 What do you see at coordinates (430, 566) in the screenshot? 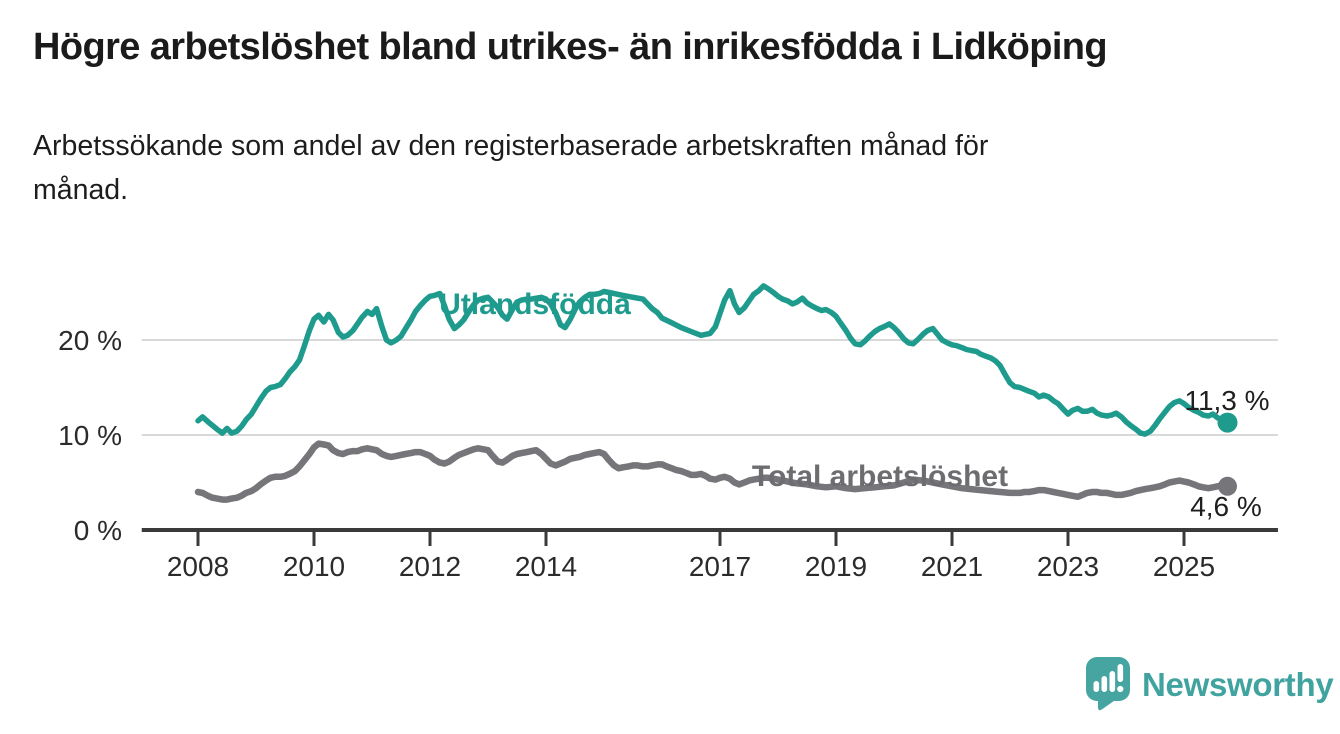
I see `x-tick-label: 2012` at bounding box center [430, 566].